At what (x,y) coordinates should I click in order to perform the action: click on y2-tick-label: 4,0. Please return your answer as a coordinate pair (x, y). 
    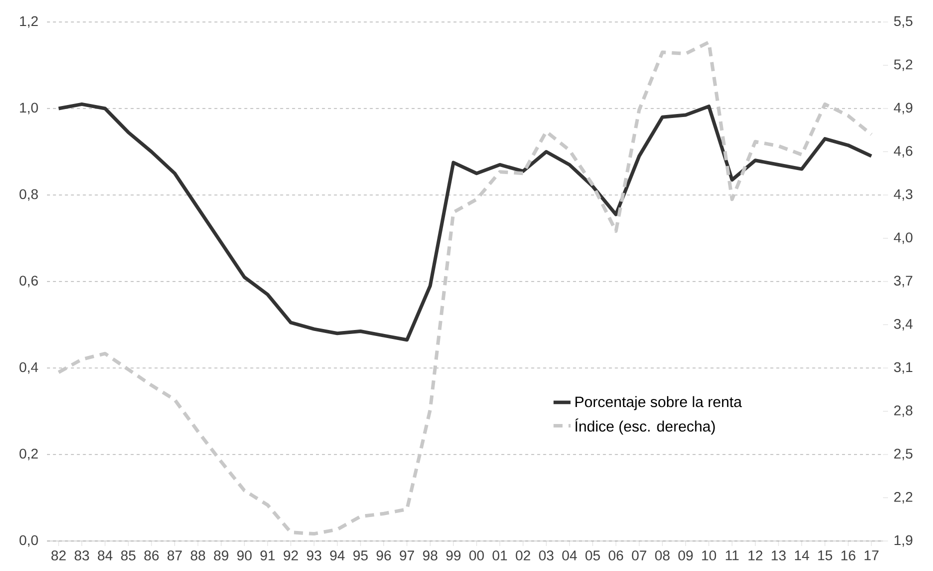
    Looking at the image, I should click on (903, 238).